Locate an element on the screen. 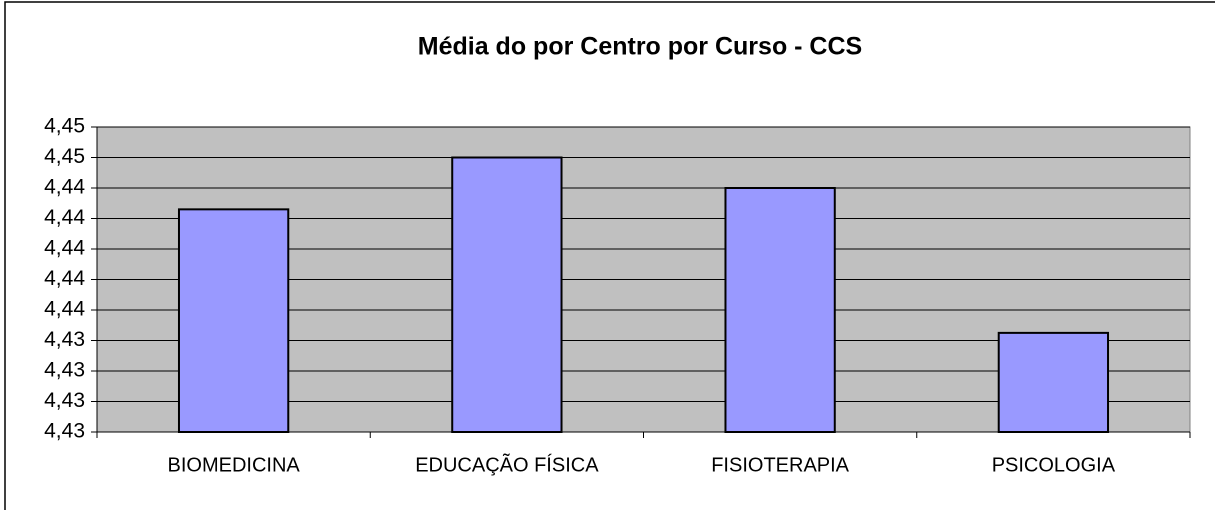 Image resolution: width=1215 pixels, height=510 pixels. x-tick-label: BIOMEDICINA is located at coordinates (234, 465).